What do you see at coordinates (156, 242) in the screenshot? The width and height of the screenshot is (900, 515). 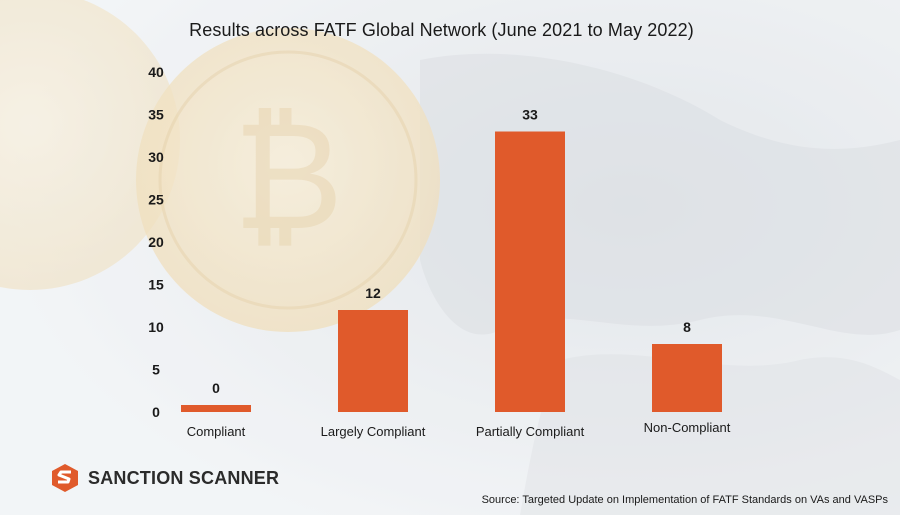 I see `y-tick-label: 20` at bounding box center [156, 242].